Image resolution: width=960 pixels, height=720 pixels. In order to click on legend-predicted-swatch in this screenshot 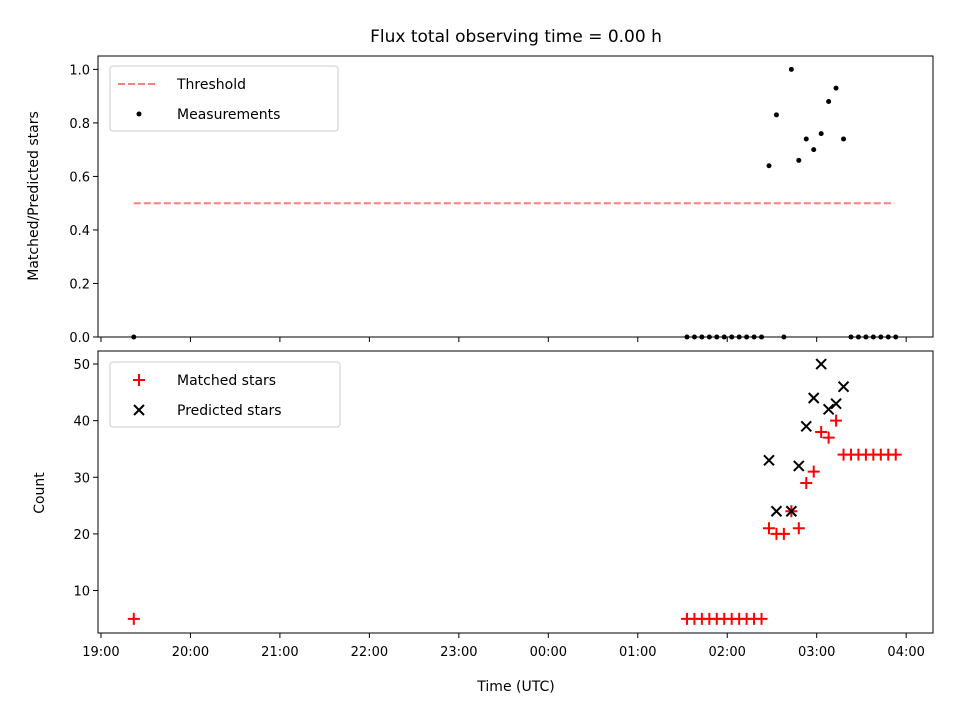, I will do `click(139, 410)`.